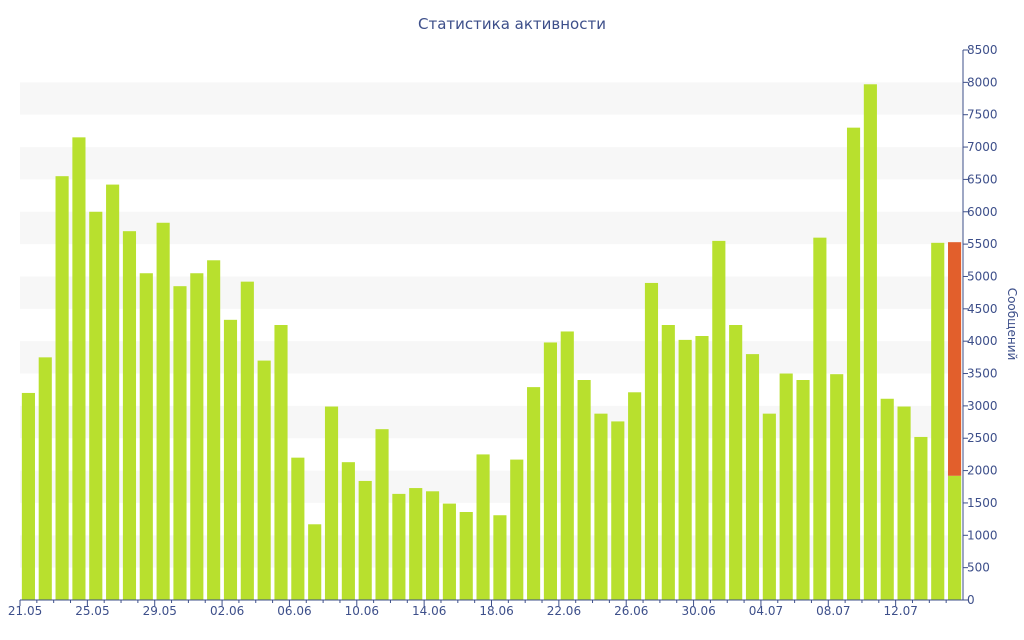 This screenshot has height=640, width=1024. I want to click on x-tick-label: 21.05, so click(25, 611).